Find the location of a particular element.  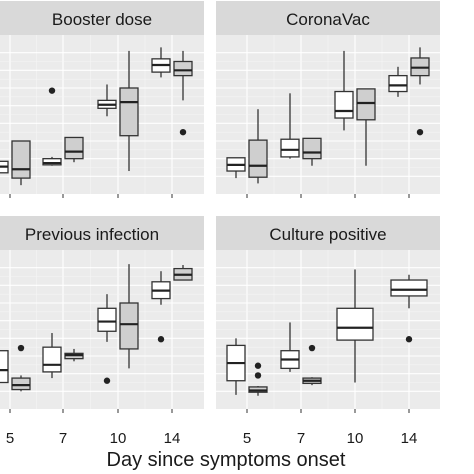

panel-title: Booster dose is located at coordinates (102, 19).